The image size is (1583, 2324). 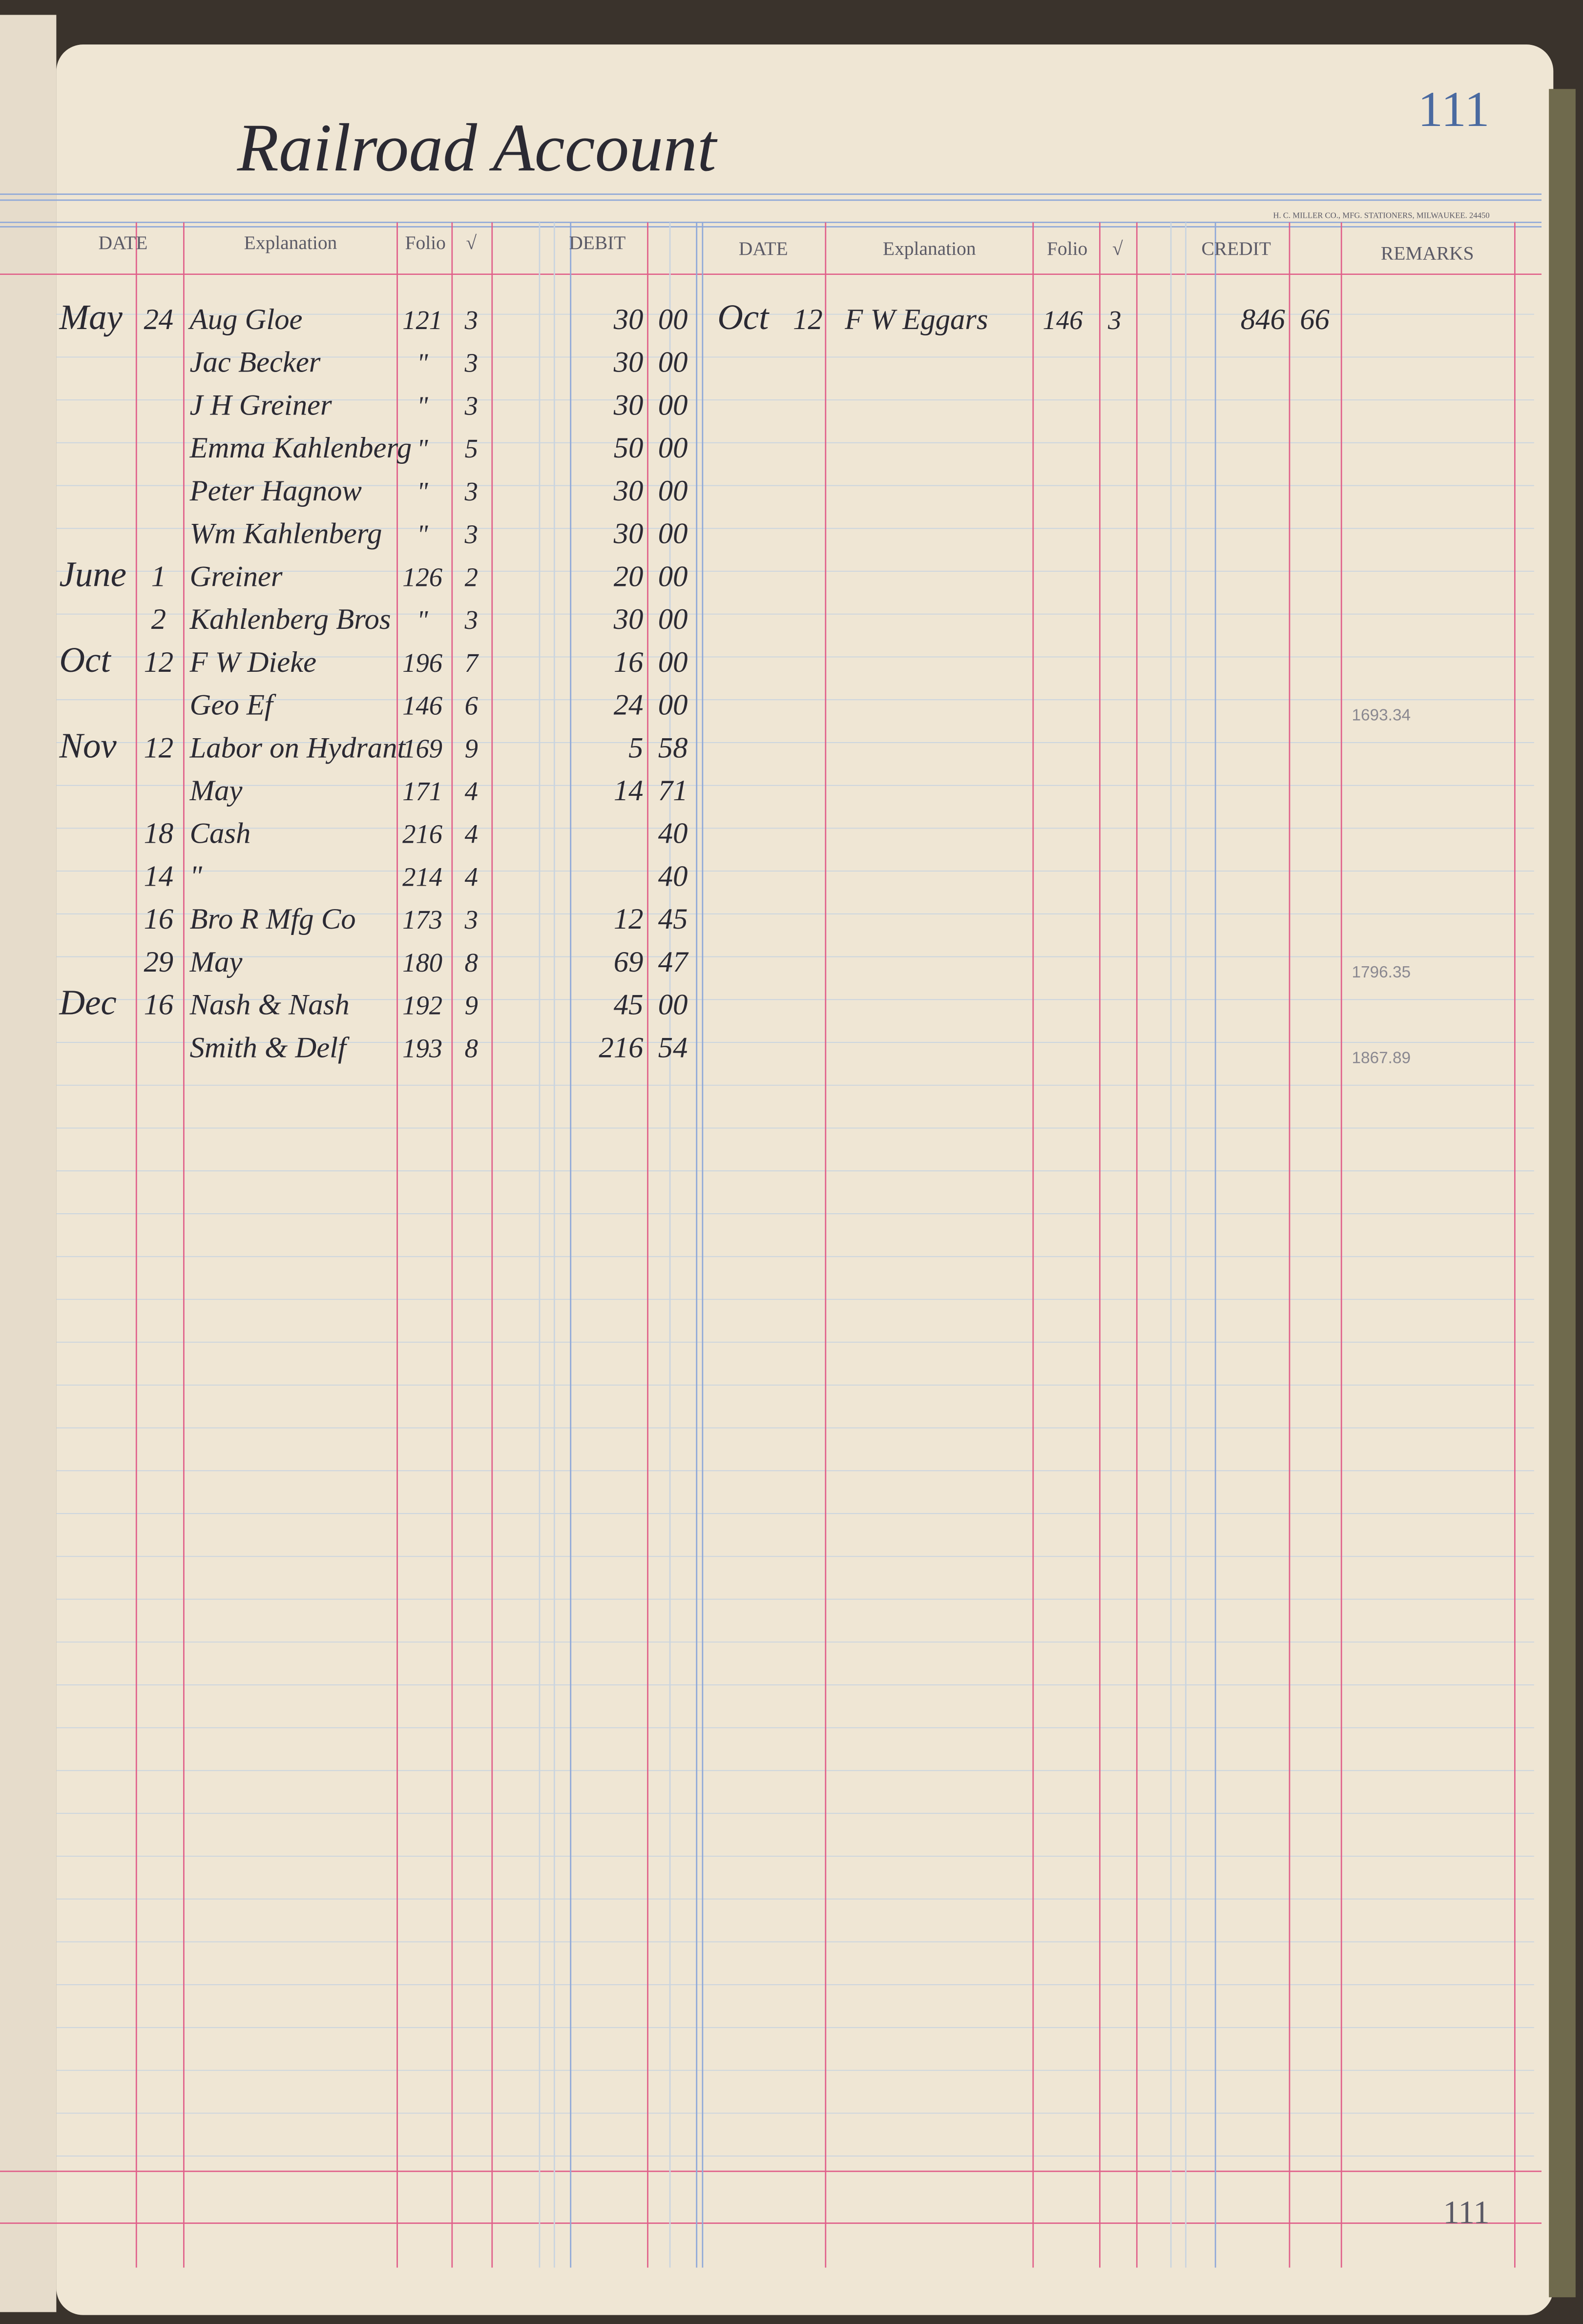 What do you see at coordinates (253, 663) in the screenshot?
I see `entry-explanation: F W Dieke` at bounding box center [253, 663].